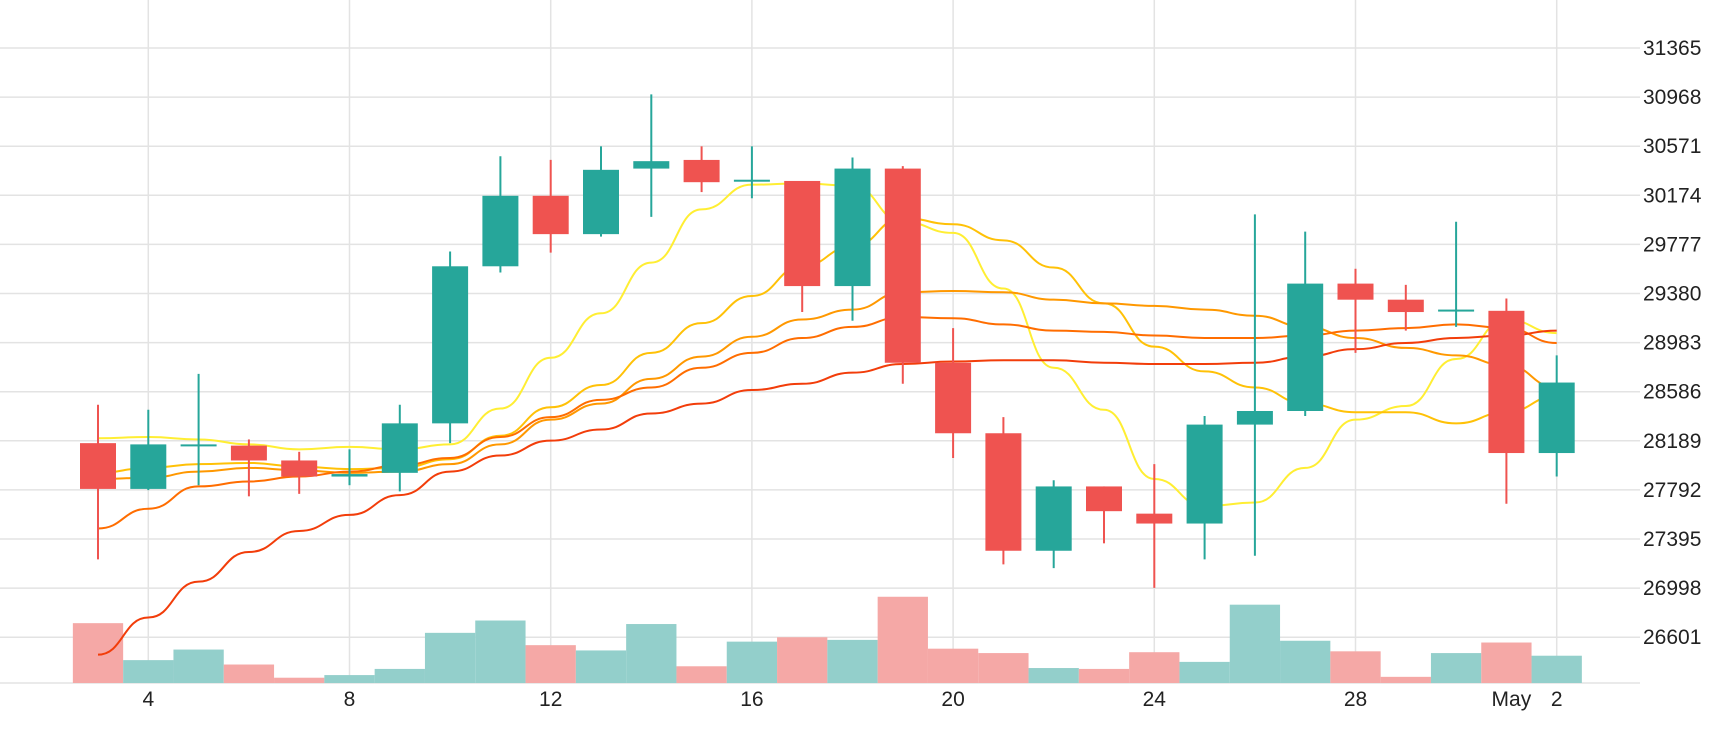 The width and height of the screenshot is (1730, 730). I want to click on y-tick-label: 30571, so click(1672, 146).